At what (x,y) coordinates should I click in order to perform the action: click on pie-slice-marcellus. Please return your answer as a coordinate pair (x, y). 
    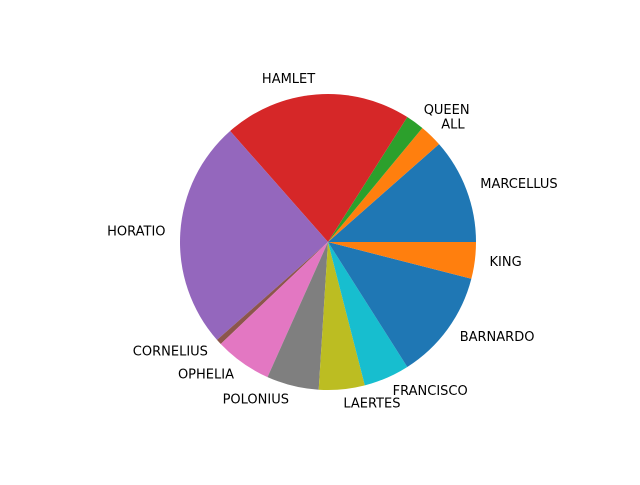
    Looking at the image, I should click on (402, 193).